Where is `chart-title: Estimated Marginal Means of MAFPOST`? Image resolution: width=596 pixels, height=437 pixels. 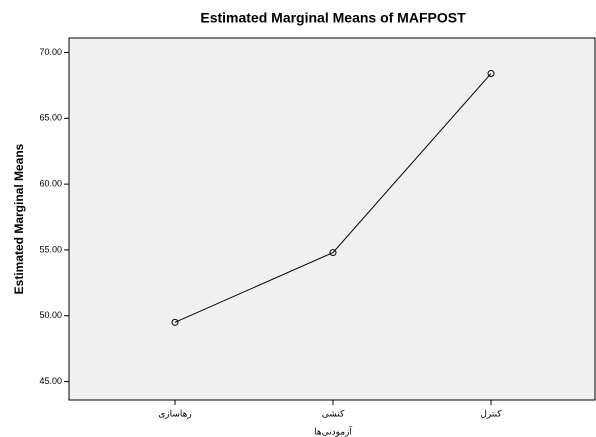
chart-title: Estimated Marginal Means of MAFPOST is located at coordinates (333, 18).